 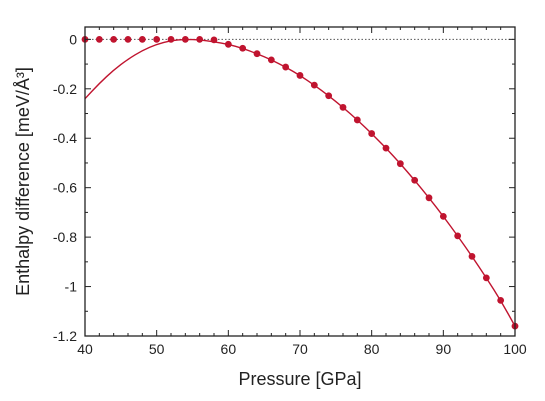 What do you see at coordinates (299, 379) in the screenshot?
I see `x-axis-title: Pressure [GPa]` at bounding box center [299, 379].